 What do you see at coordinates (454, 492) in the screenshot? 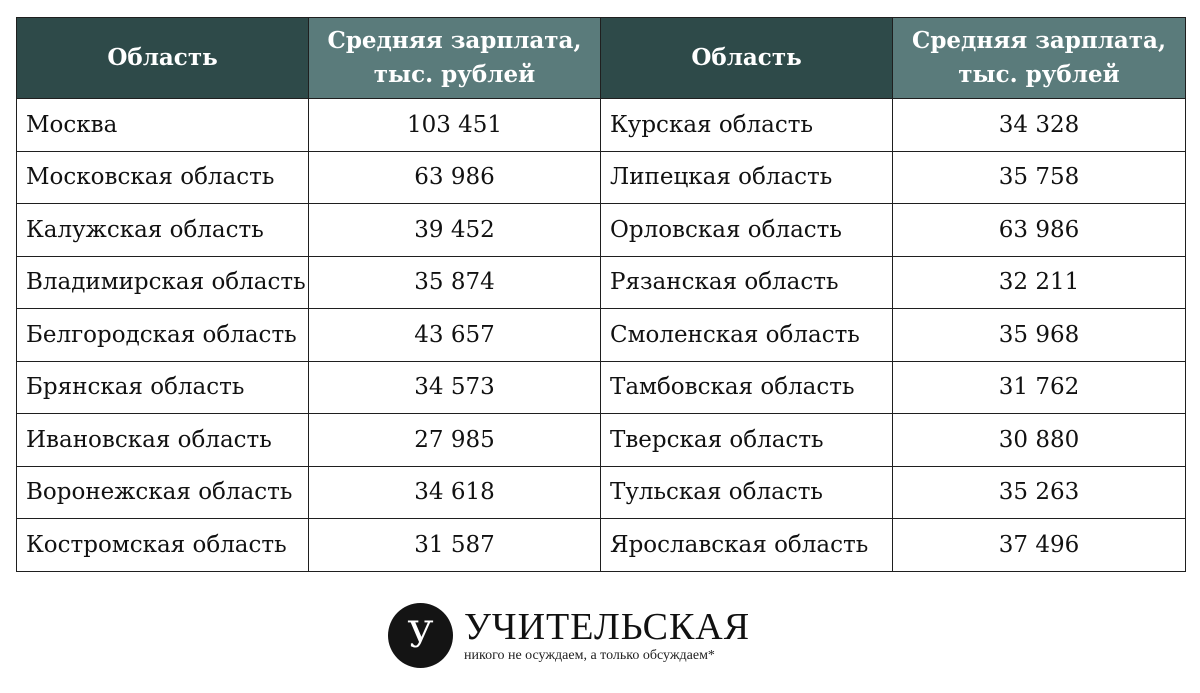
I see `salary-cell: 34 618` at bounding box center [454, 492].